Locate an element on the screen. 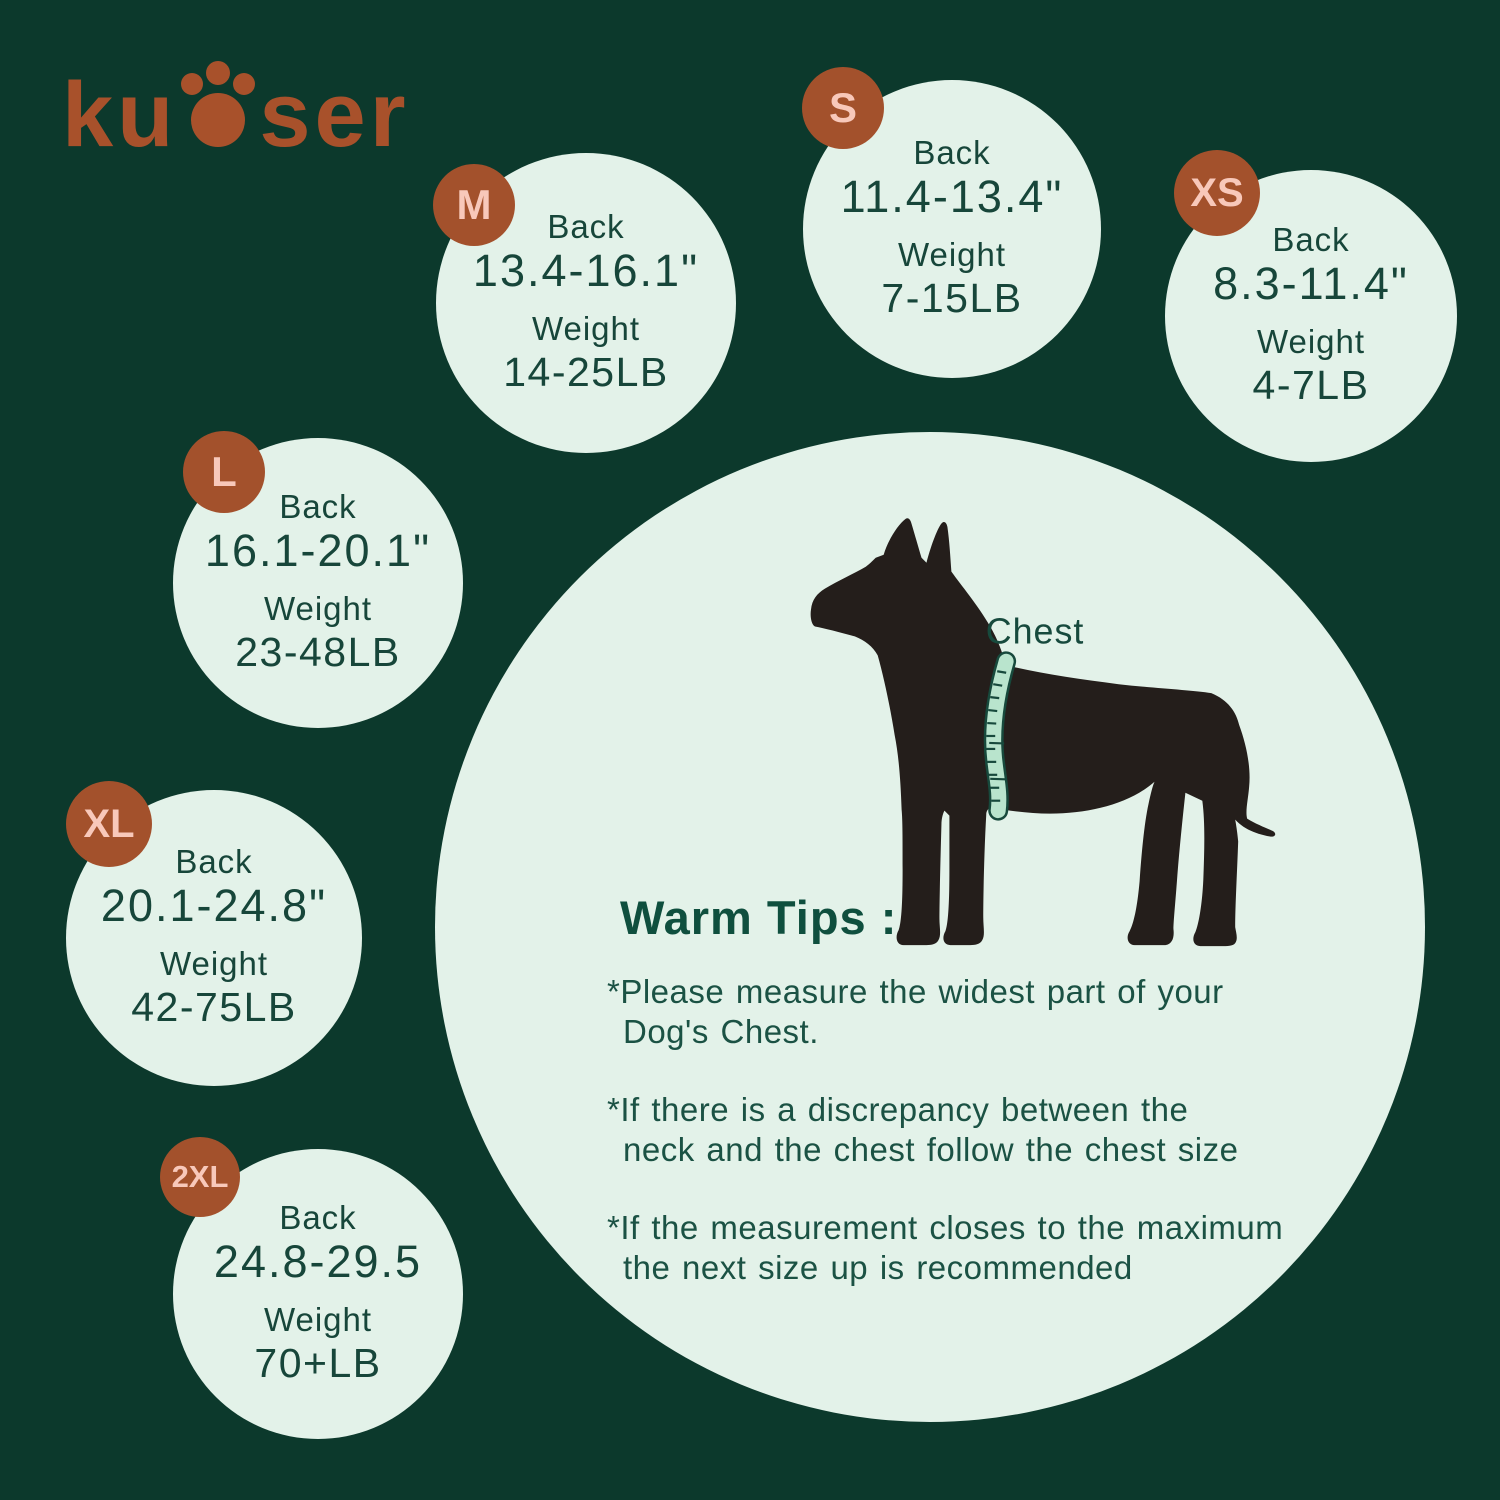 This screenshot has height=1500, width=1500. badge-label: 2XL is located at coordinates (200, 1176).